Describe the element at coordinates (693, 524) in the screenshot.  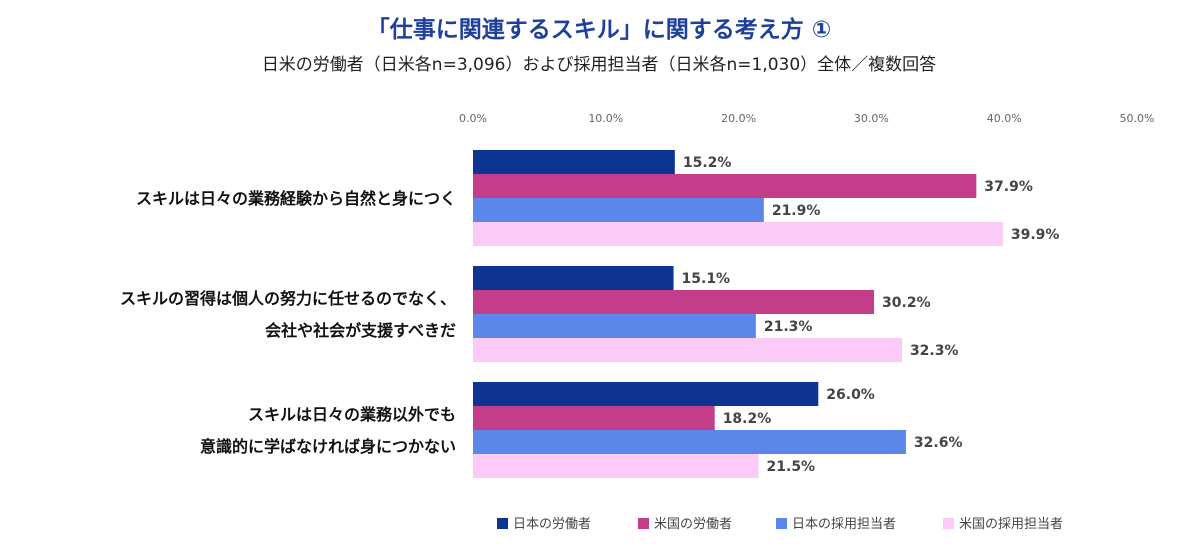
I see `legend-label: 米国の労働者` at that location.